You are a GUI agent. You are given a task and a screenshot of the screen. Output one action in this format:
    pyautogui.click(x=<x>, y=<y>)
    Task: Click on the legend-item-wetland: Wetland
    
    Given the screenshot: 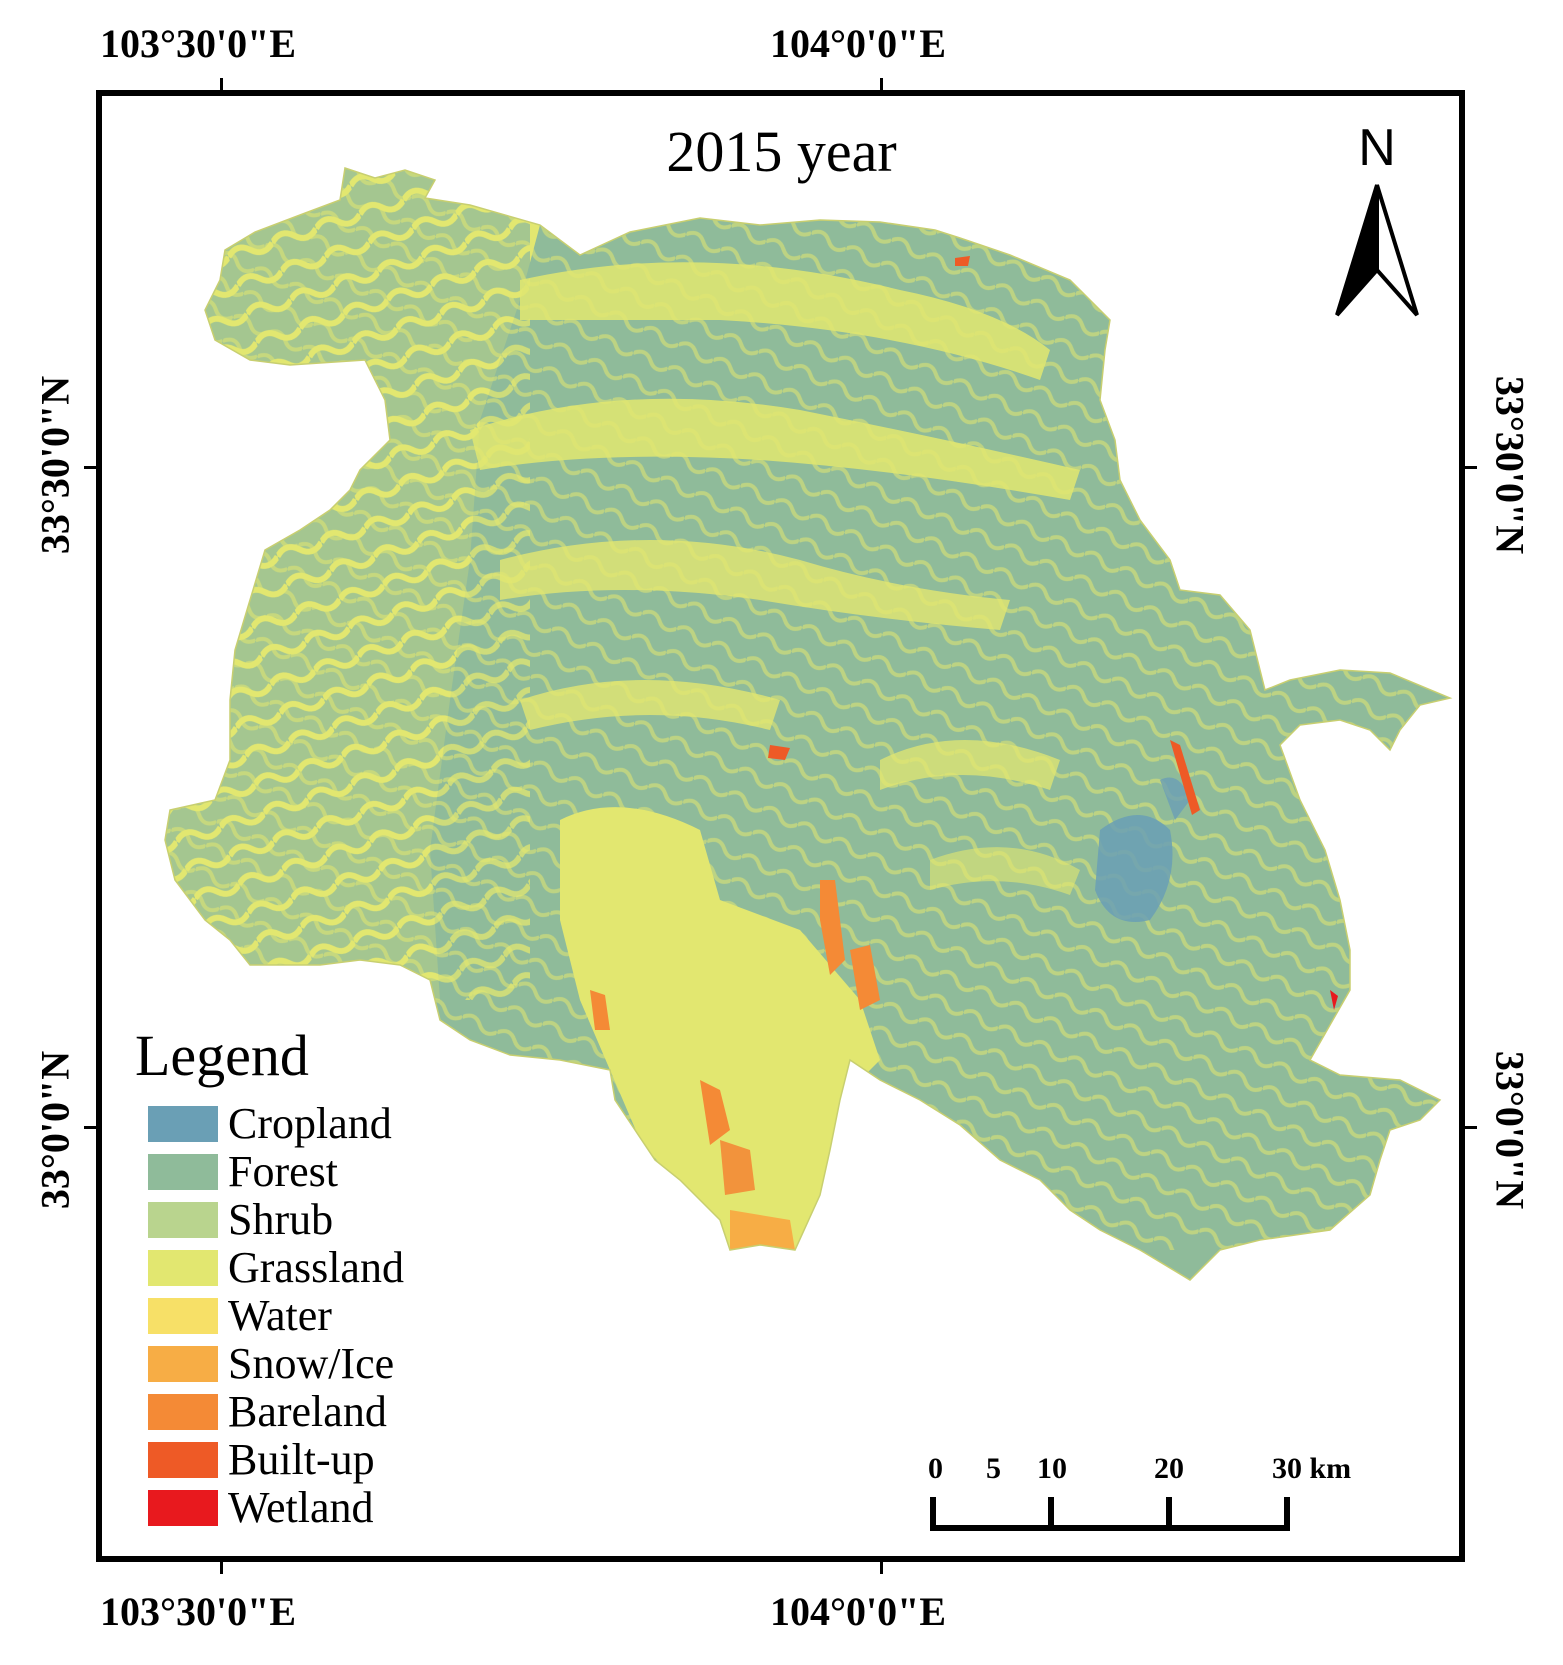 What is the action you would take?
    pyautogui.click(x=261, y=1507)
    